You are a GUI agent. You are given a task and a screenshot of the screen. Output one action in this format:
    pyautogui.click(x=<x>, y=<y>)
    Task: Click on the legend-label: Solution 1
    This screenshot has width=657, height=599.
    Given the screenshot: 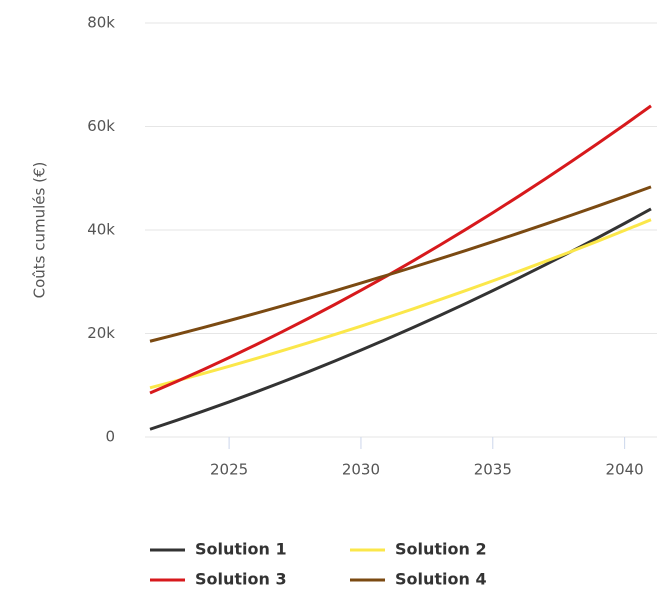 What is the action you would take?
    pyautogui.click(x=241, y=549)
    